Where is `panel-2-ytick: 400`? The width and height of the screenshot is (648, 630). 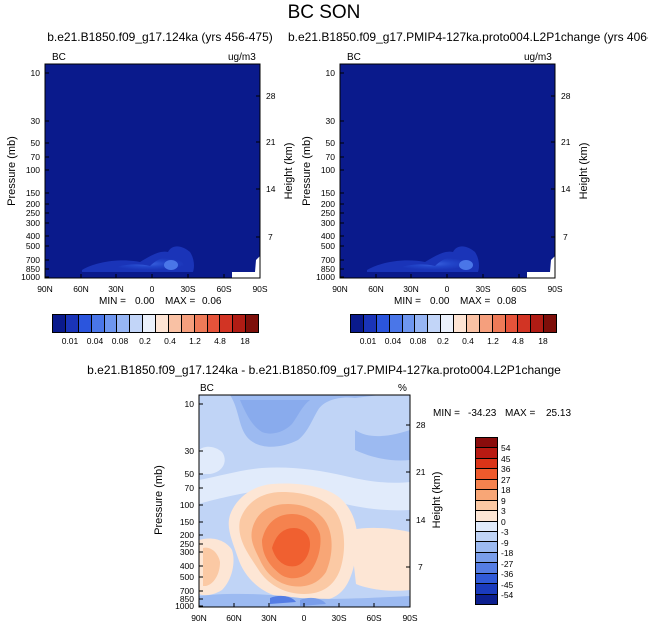
panel-2-ytick: 400 is located at coordinates (327, 236).